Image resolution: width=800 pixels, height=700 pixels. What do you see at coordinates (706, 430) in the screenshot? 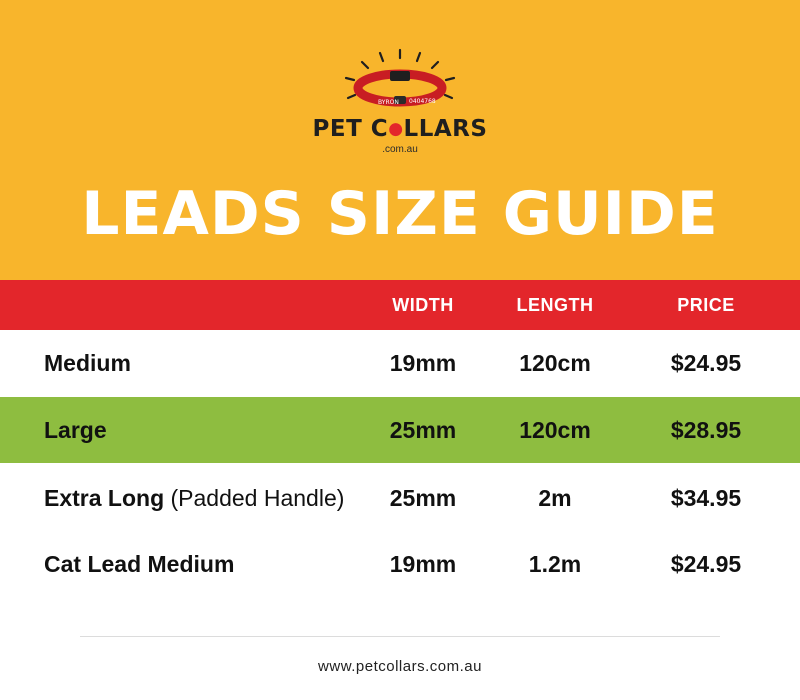
I see `row-price: $28.95` at bounding box center [706, 430].